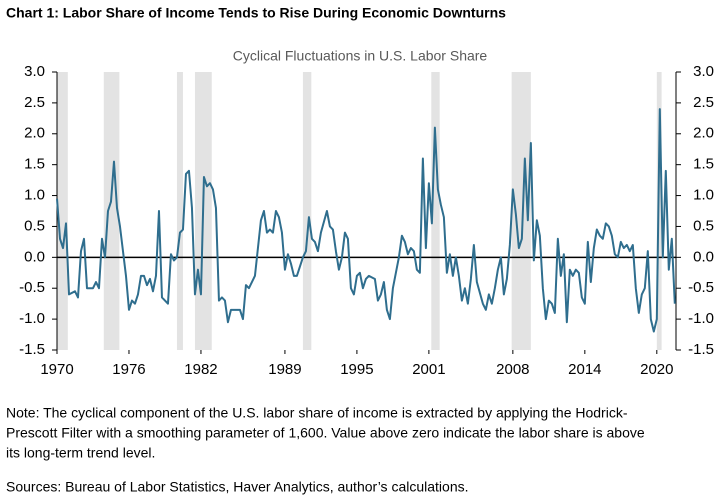 The width and height of the screenshot is (725, 502). Describe the element at coordinates (356, 369) in the screenshot. I see `x-tick-label: 1995` at that location.